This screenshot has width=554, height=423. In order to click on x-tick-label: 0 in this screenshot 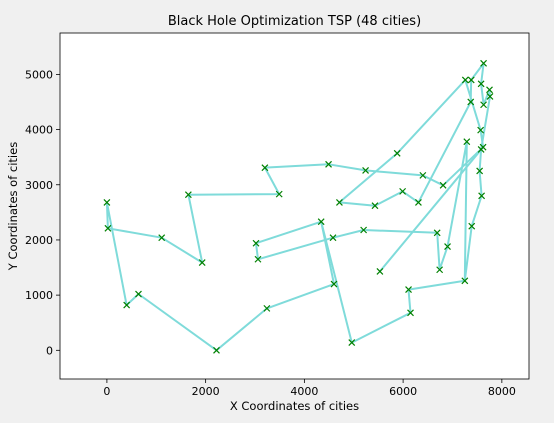, I will do `click(106, 391)`.